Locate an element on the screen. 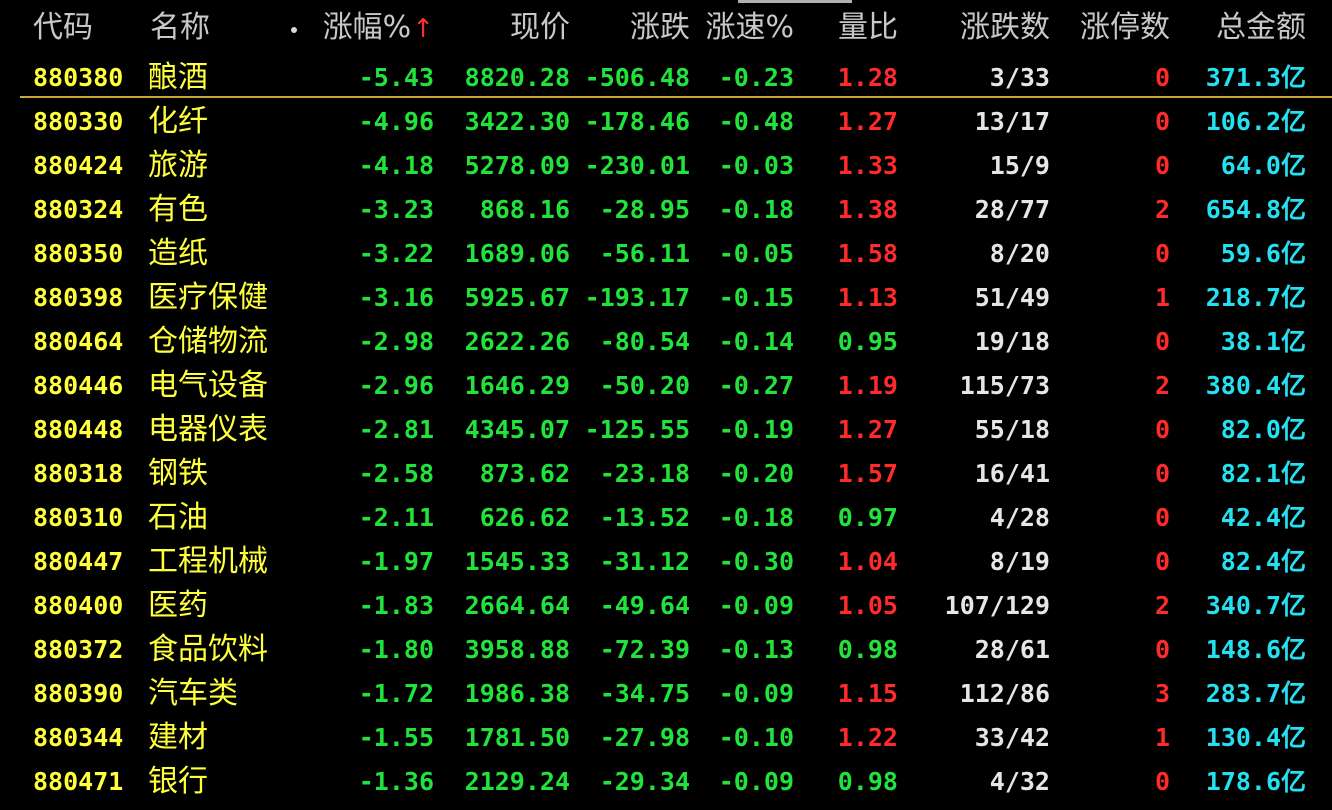 The width and height of the screenshot is (1332, 810). col-header-change: 涨跌 is located at coordinates (660, 27).